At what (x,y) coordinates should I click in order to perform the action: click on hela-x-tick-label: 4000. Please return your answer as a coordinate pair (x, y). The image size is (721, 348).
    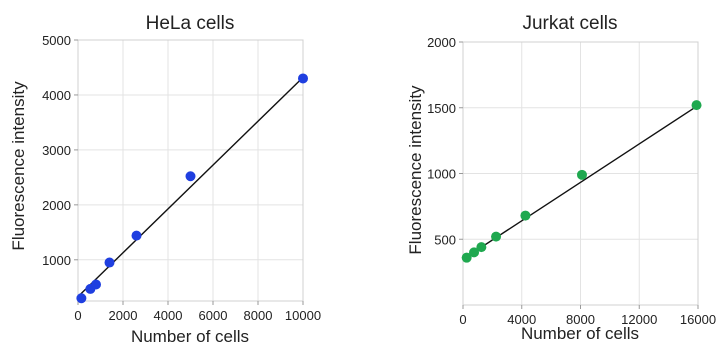
    Looking at the image, I should click on (168, 315).